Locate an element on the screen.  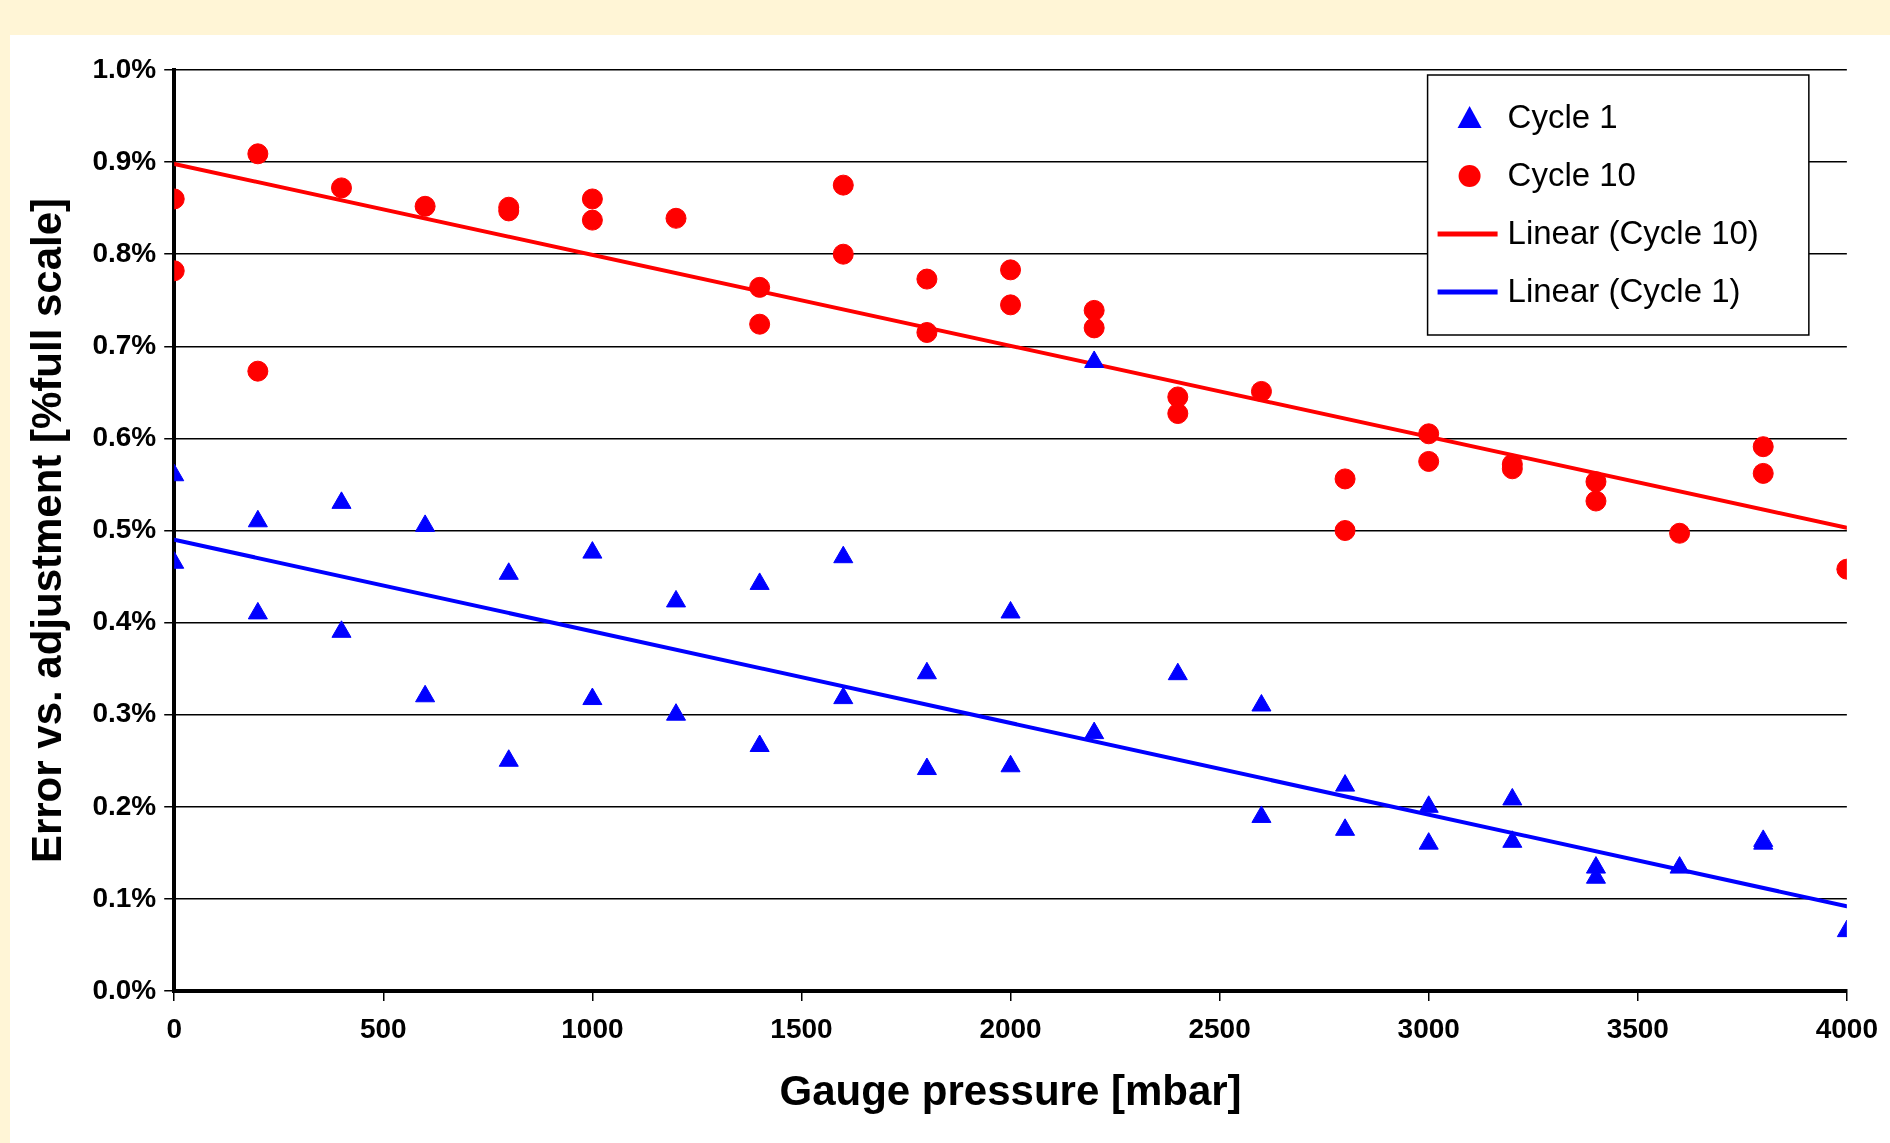
y-tick-label: 0.8% is located at coordinates (124, 252).